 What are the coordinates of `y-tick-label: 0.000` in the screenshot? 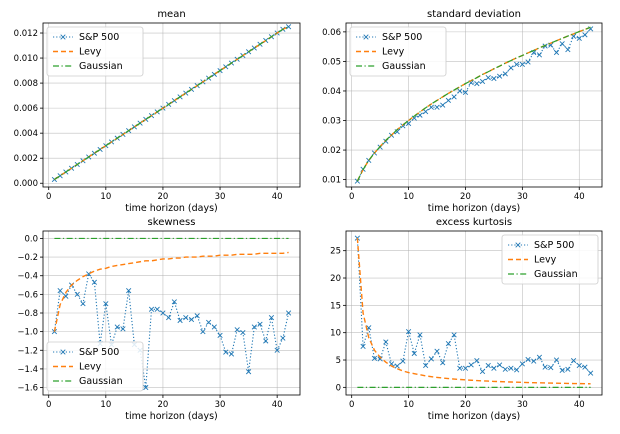 It's located at (26, 184).